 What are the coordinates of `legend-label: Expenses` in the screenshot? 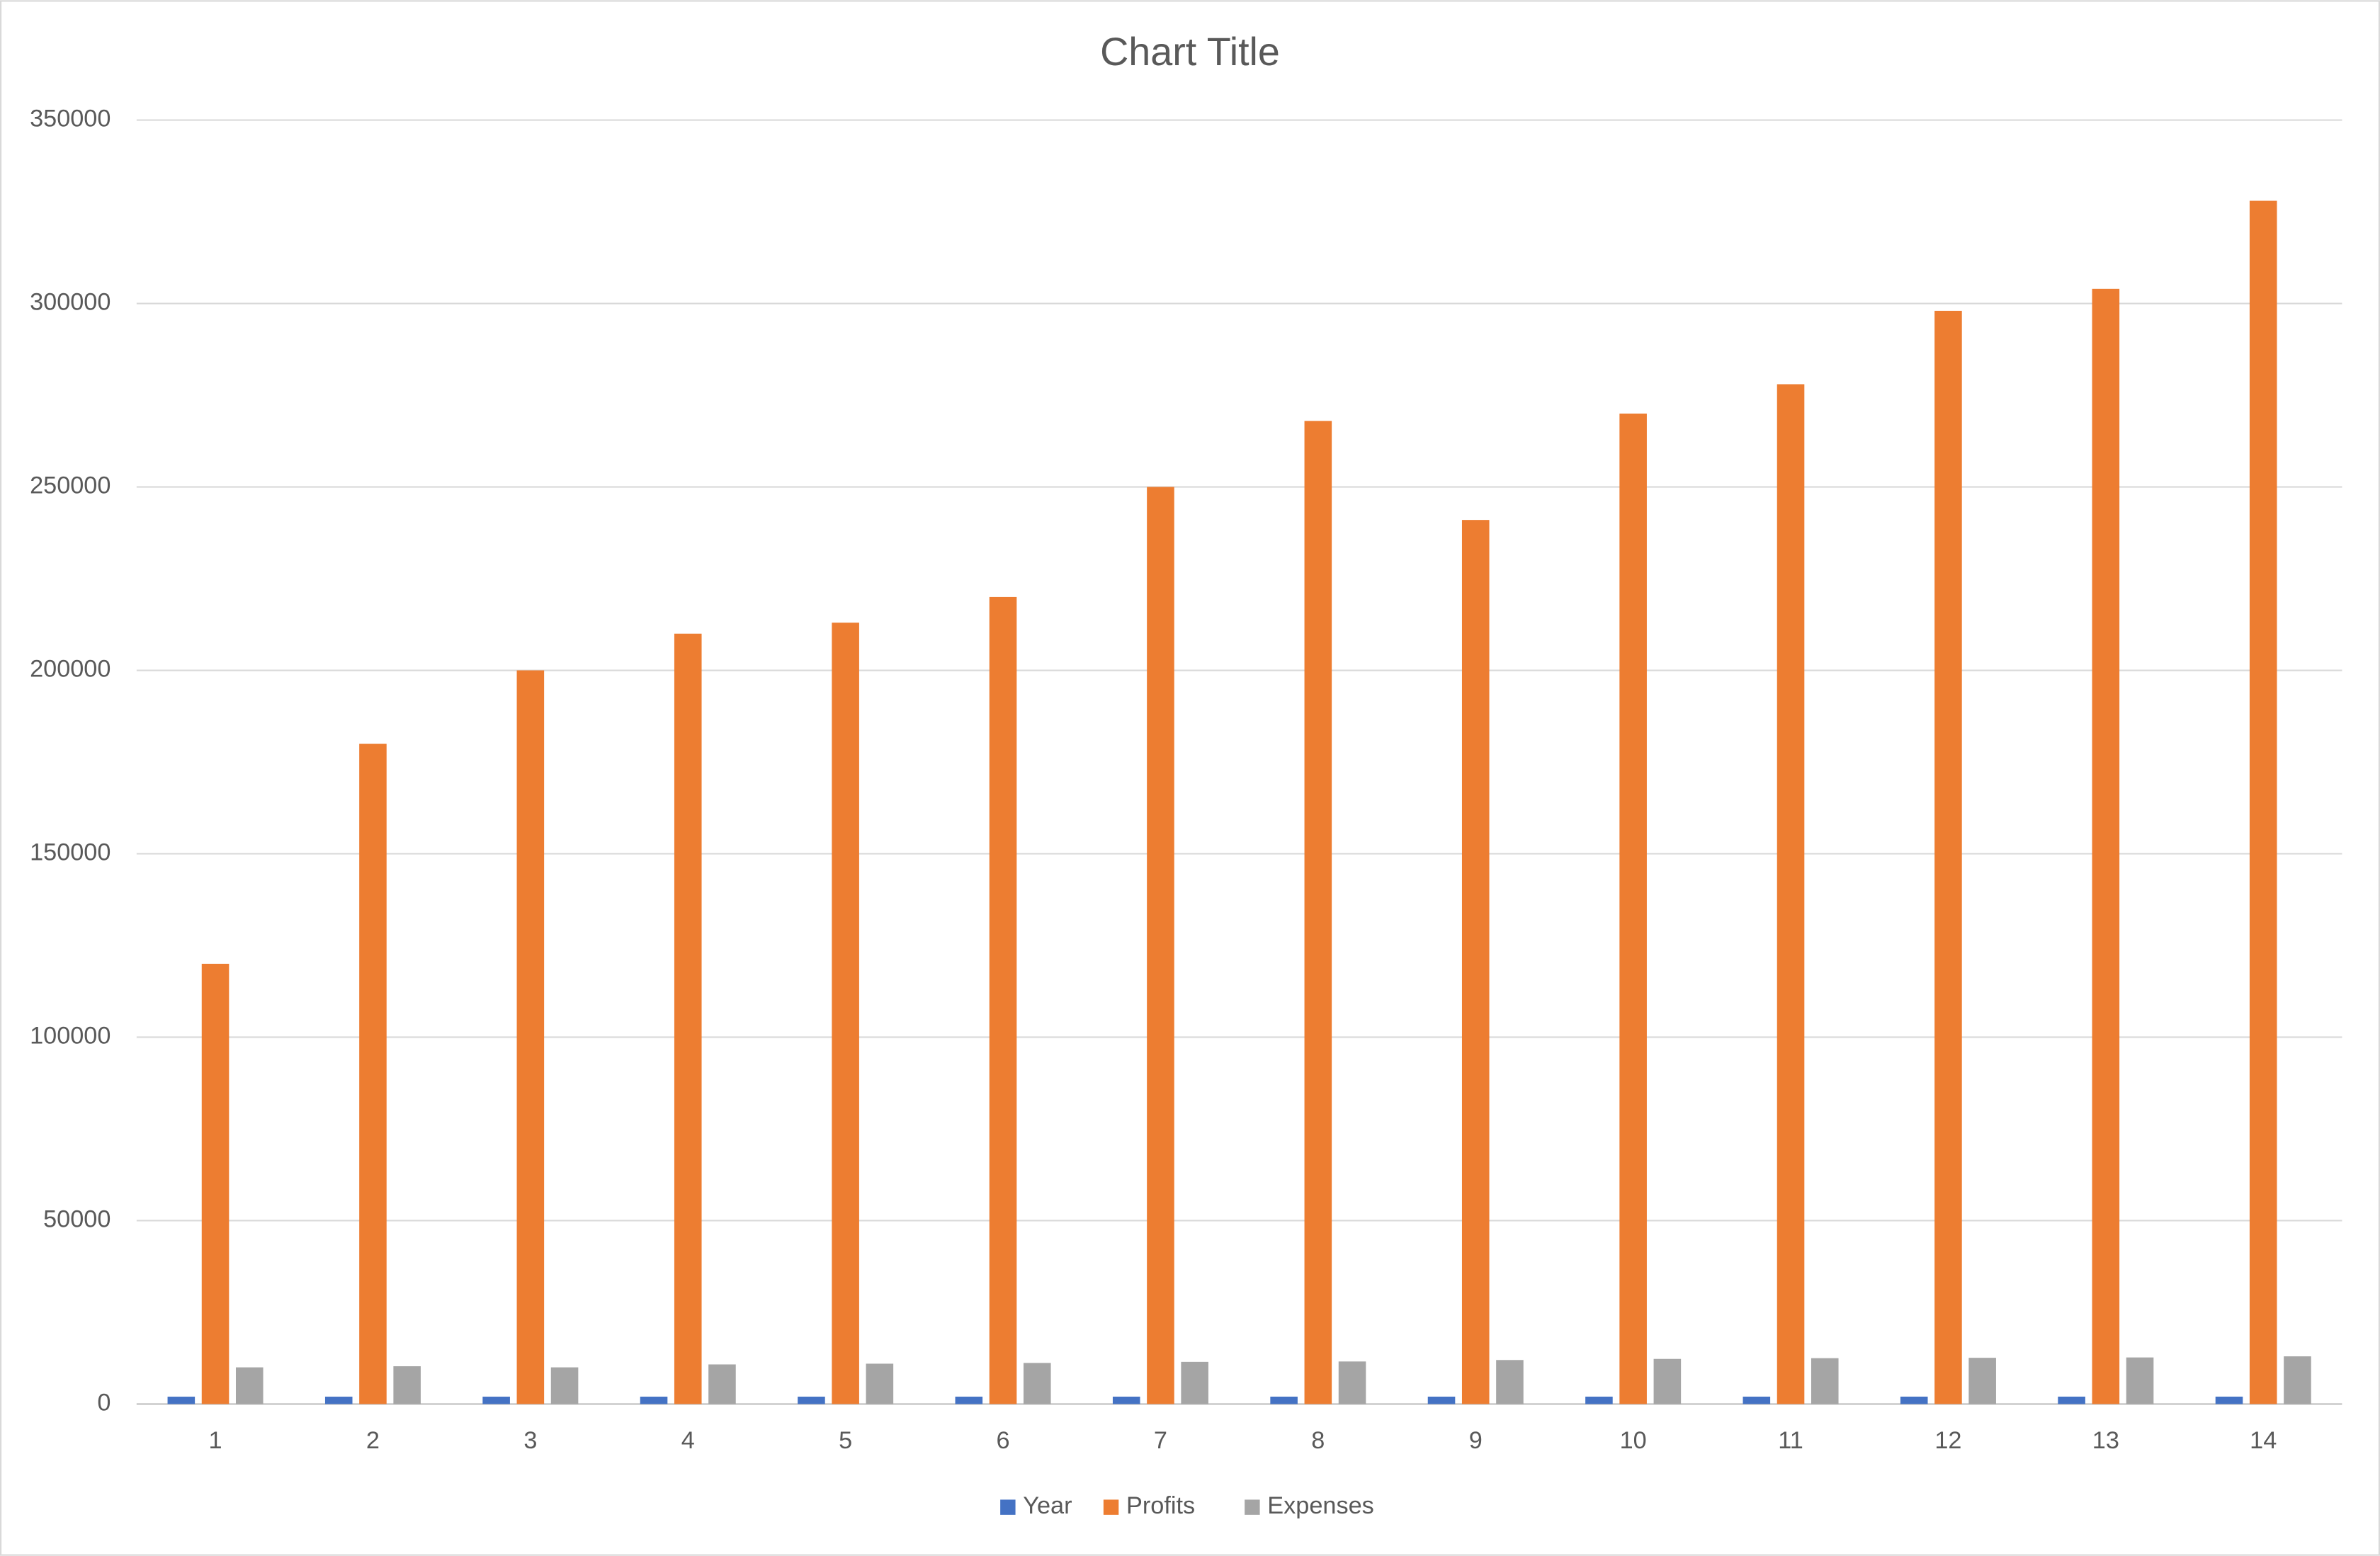 It's located at (1320, 1505).